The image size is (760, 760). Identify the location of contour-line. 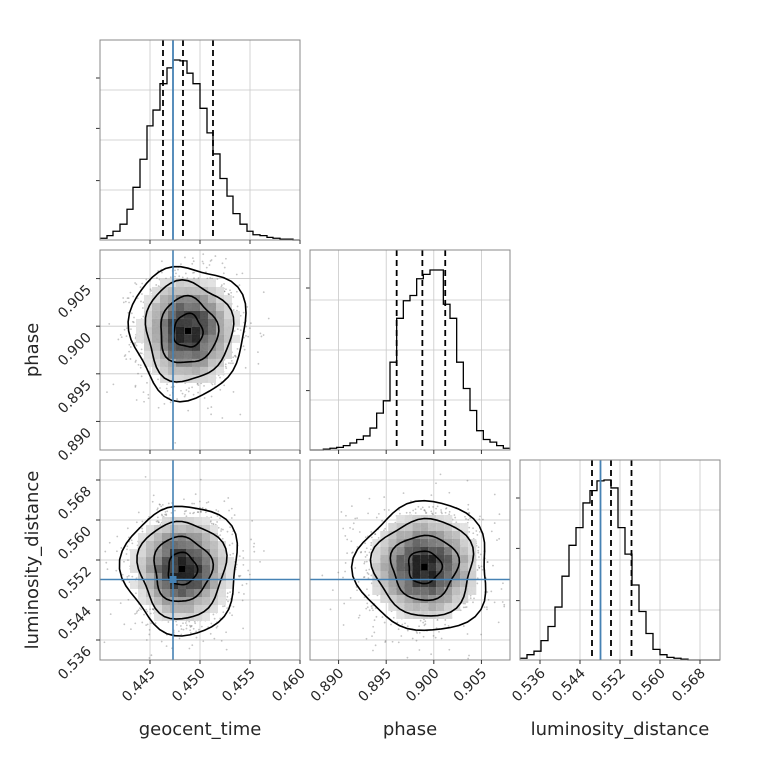
(178, 571).